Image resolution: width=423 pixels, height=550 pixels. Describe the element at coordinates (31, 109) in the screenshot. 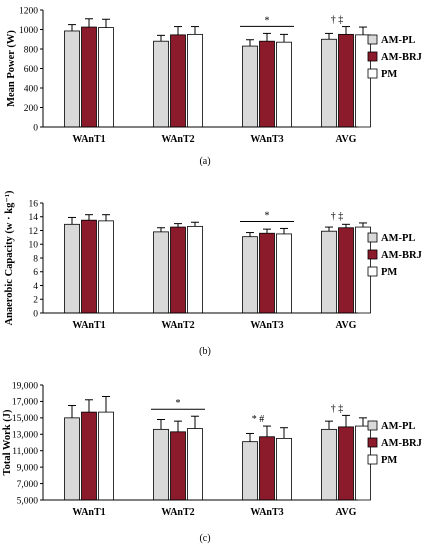

I see `y-tick-label: 200` at that location.